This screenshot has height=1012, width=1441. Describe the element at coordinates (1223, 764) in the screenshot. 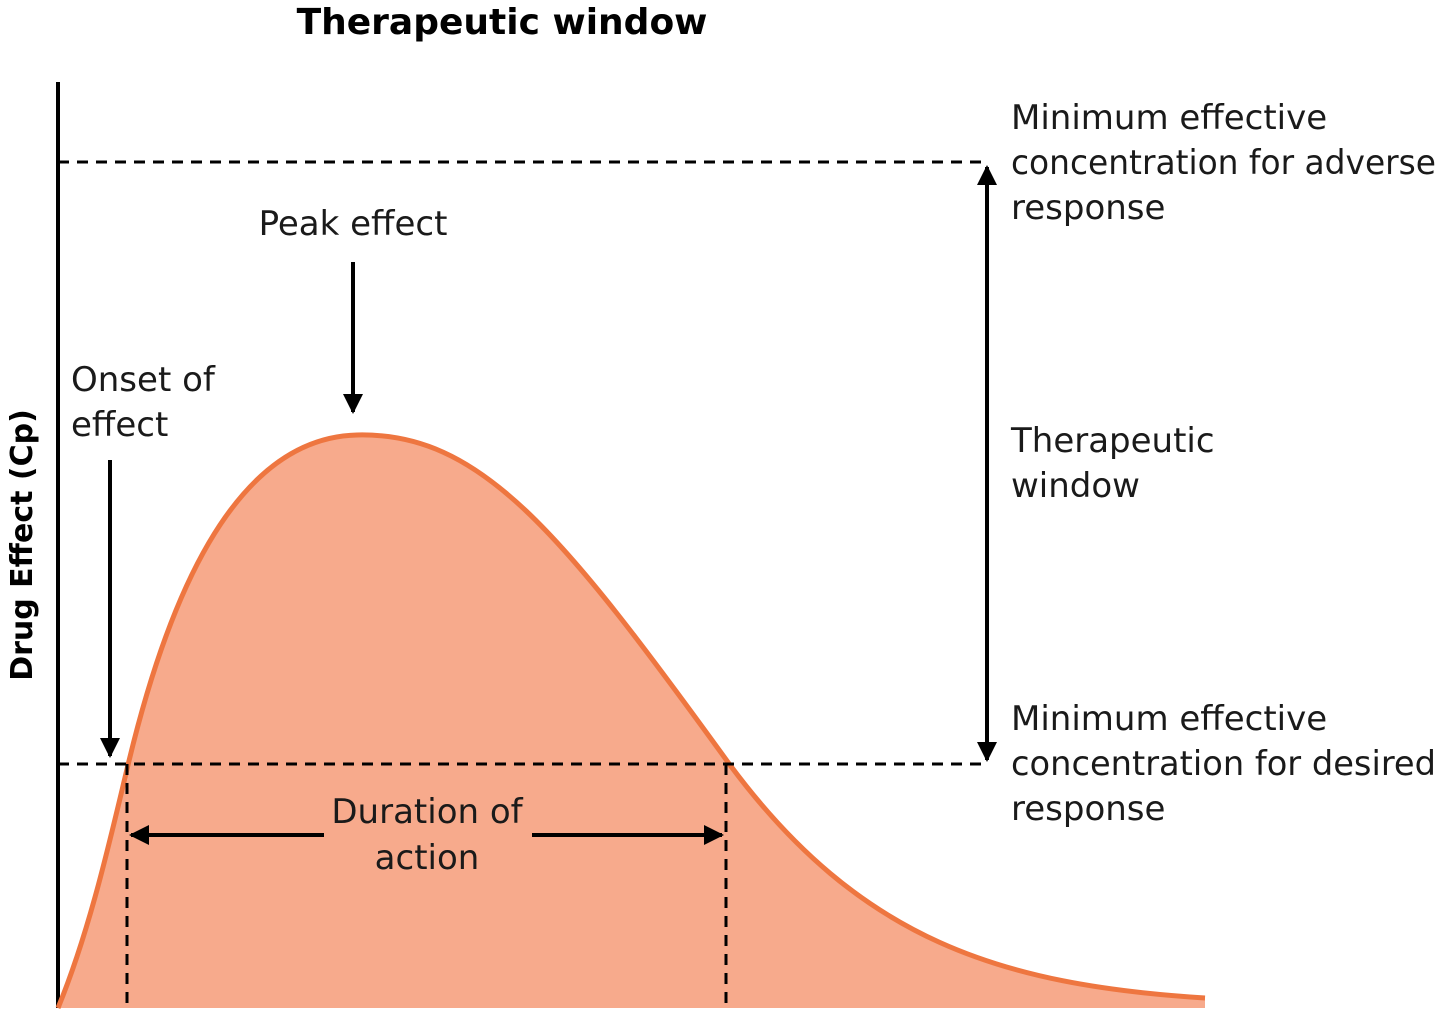

I see `desired-label-line2: concentration for desired` at that location.